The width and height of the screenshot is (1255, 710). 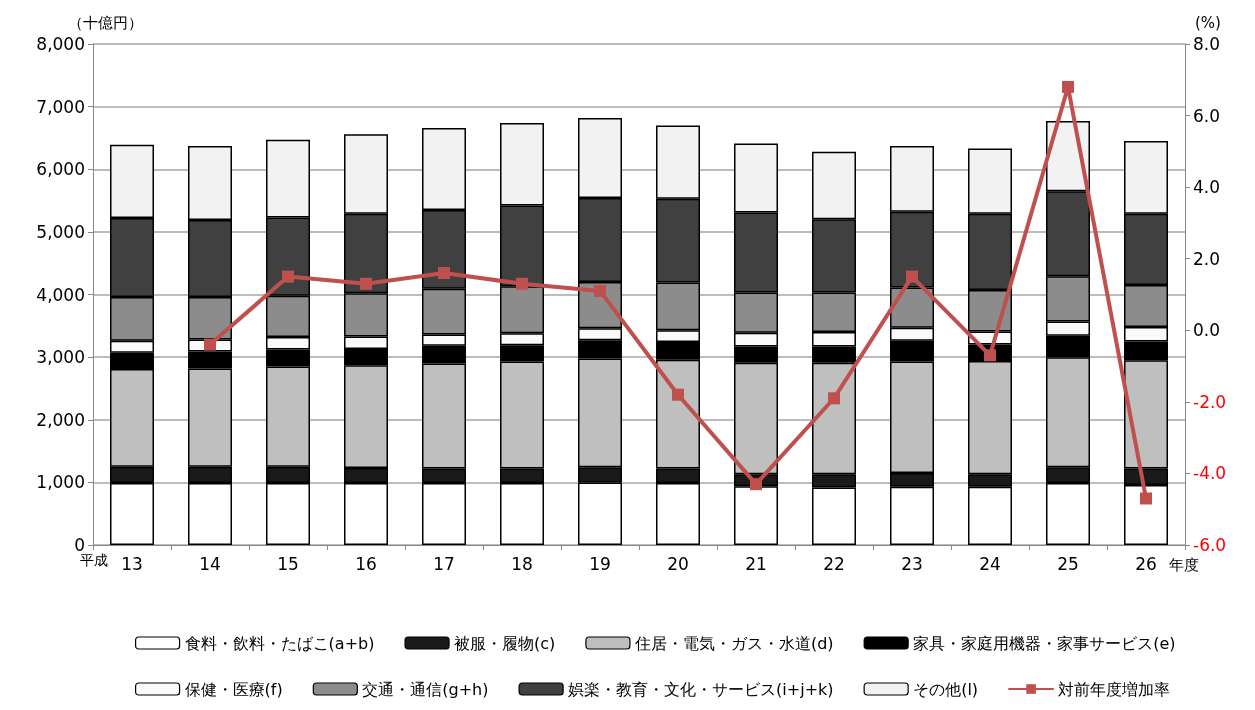 I want to click on y2-tick-label: 4.0, so click(x=1207, y=187).